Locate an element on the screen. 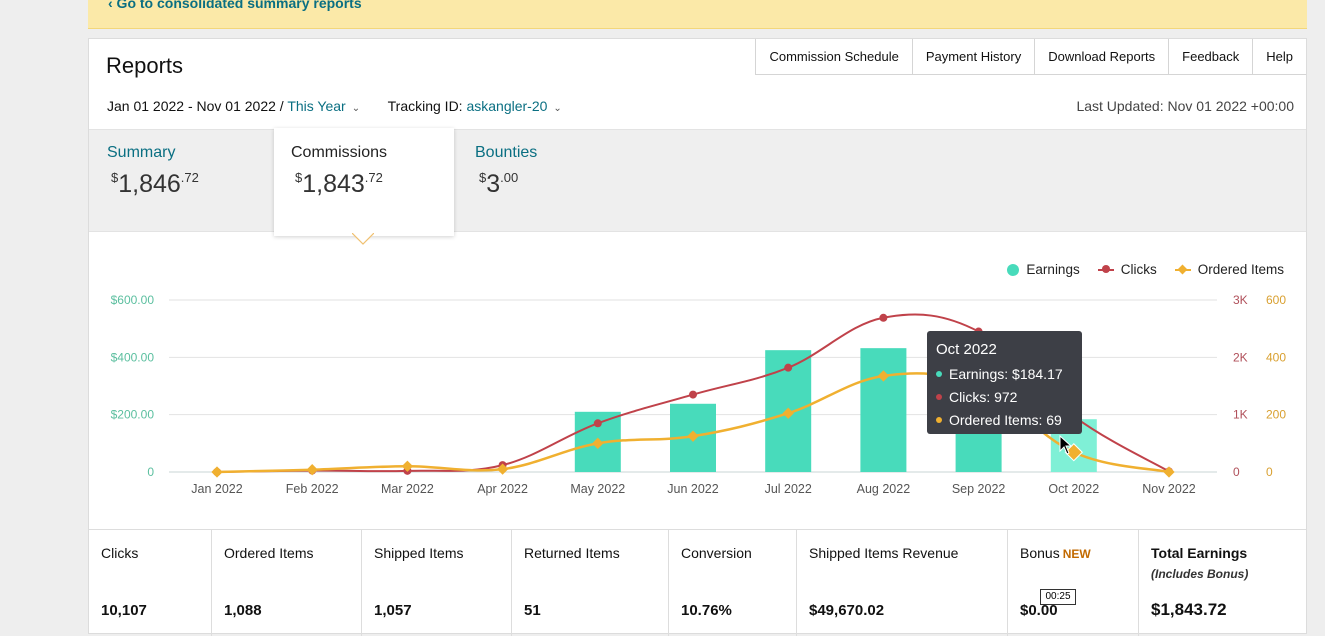 Image resolution: width=1325 pixels, height=636 pixels. tooltip-earnings: Earnings: $184.17 is located at coordinates (1004, 374).